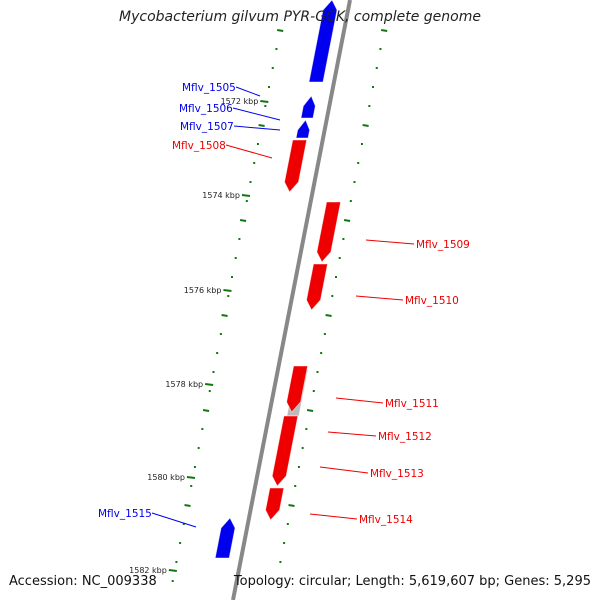 Image resolution: width=600 pixels, height=600 pixels. Describe the element at coordinates (397, 474) in the screenshot. I see `gene-label-Mflv_1513: Mflv_1513` at that location.